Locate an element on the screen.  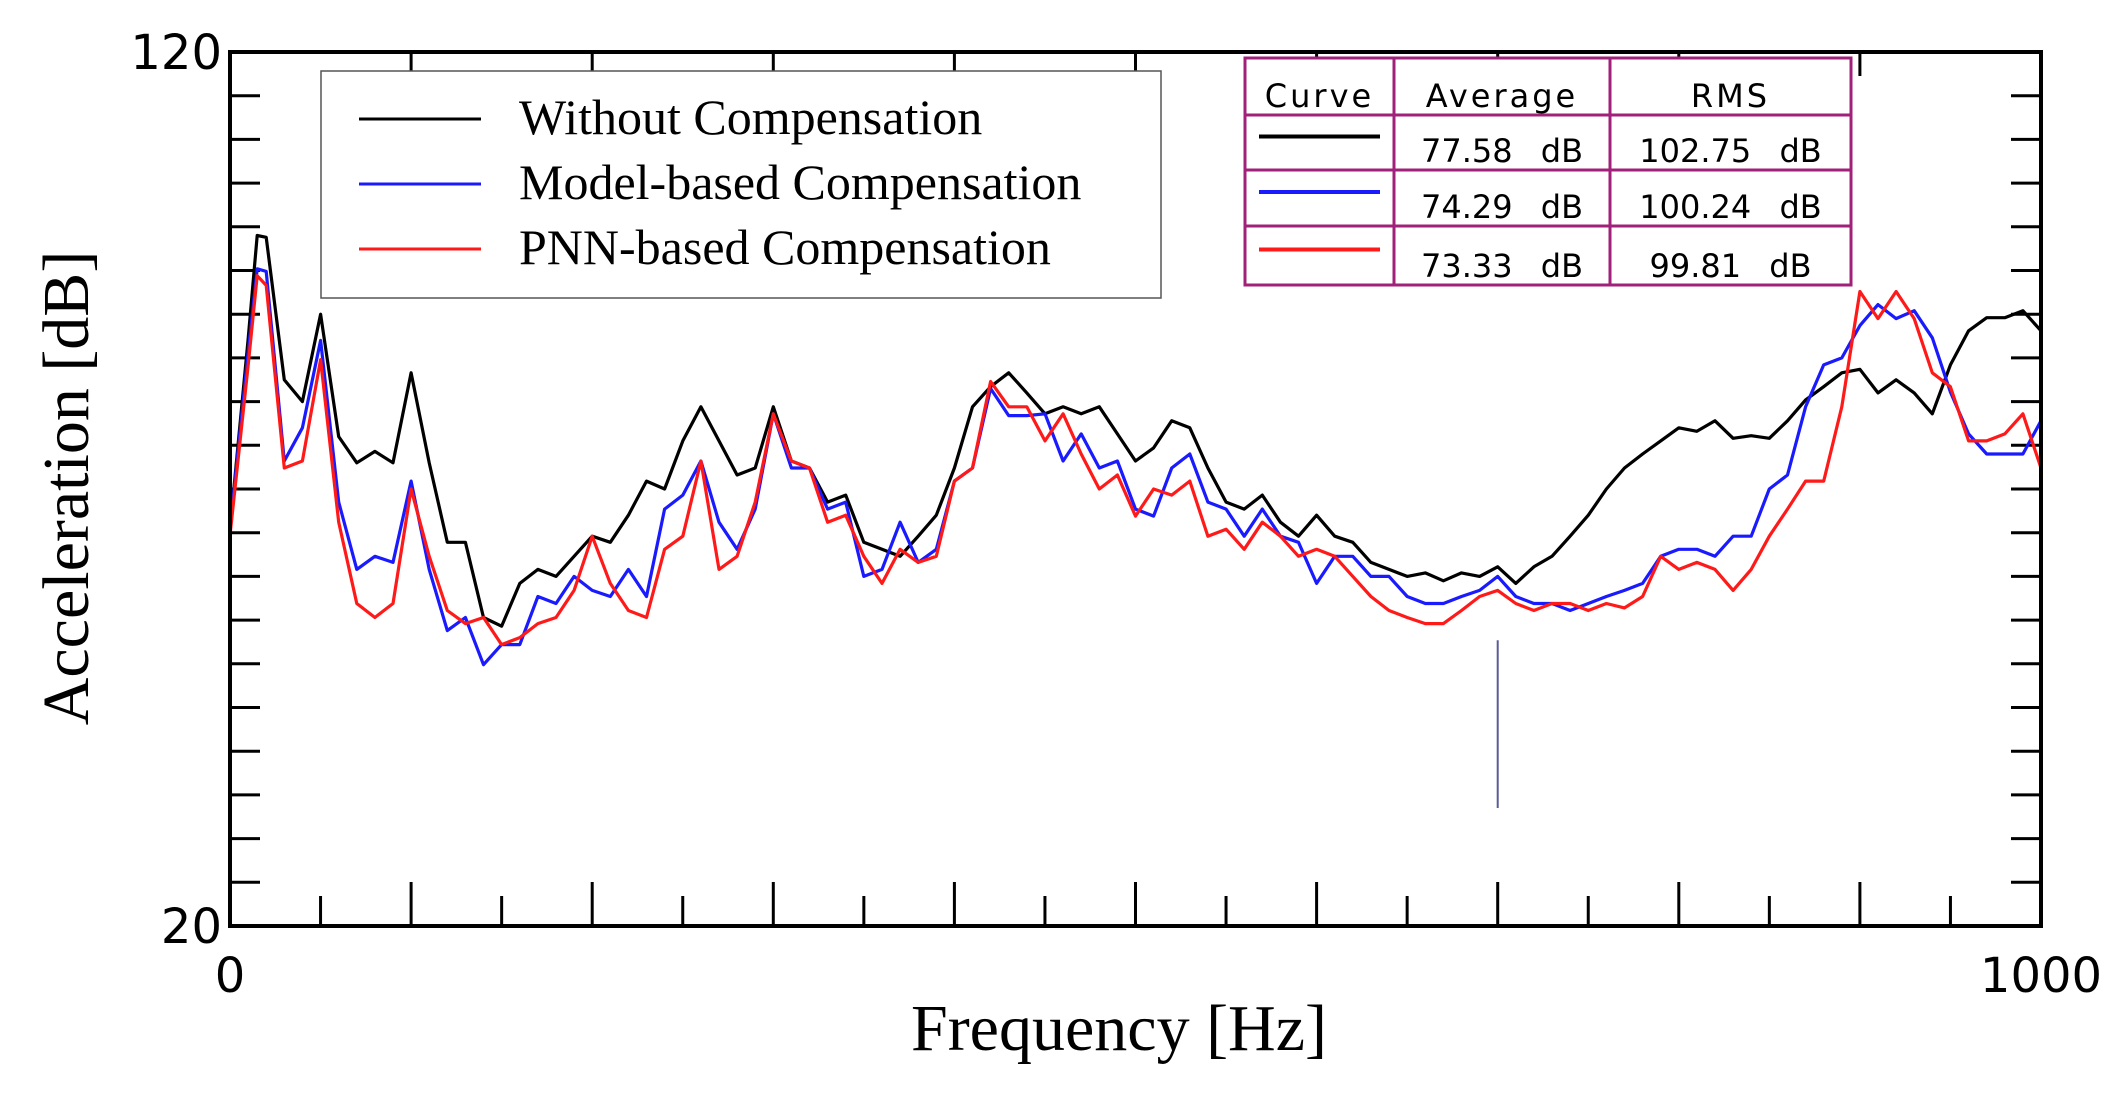
table-cell: 74.29 dB is located at coordinates (1502, 207).